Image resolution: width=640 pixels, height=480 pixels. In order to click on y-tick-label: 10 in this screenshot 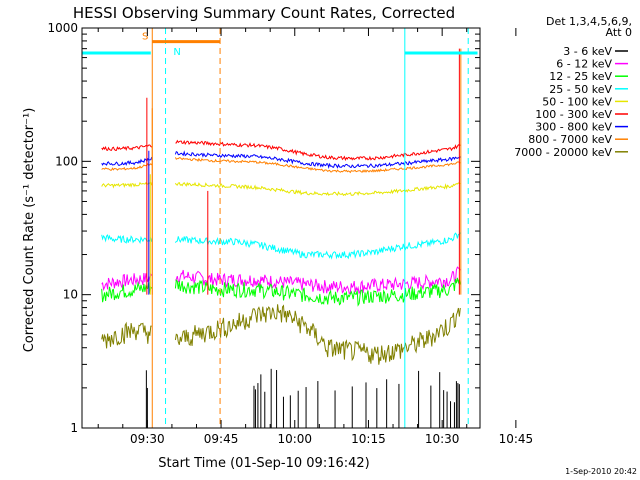, I will do `click(70, 295)`.